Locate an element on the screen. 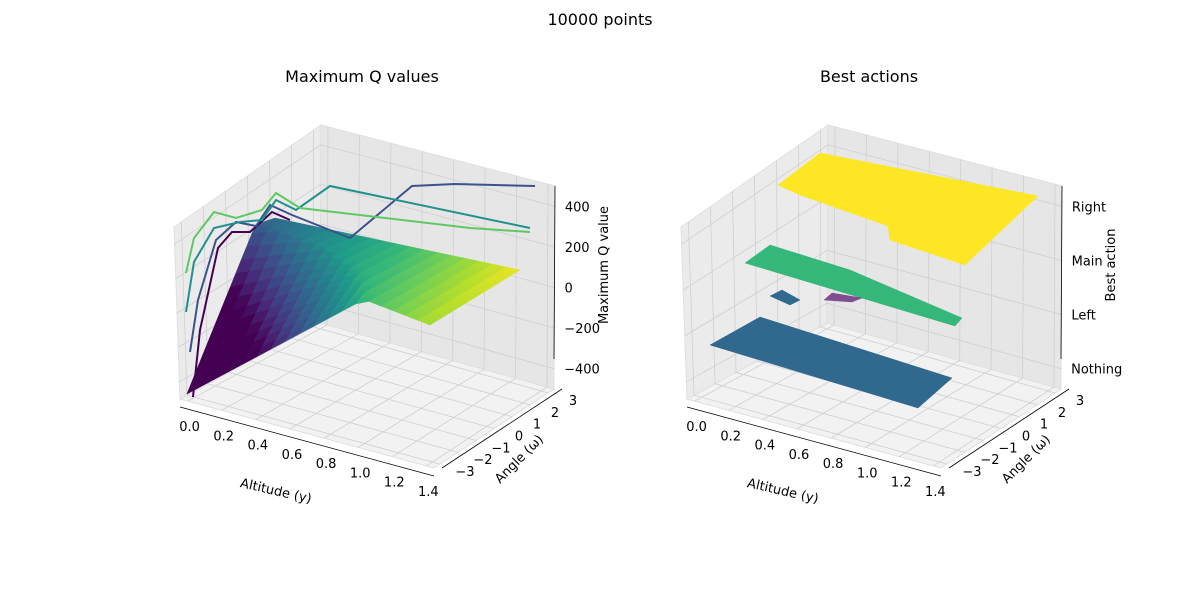 This screenshot has height=600, width=1200. z-tick-label: −200 is located at coordinates (582, 329).